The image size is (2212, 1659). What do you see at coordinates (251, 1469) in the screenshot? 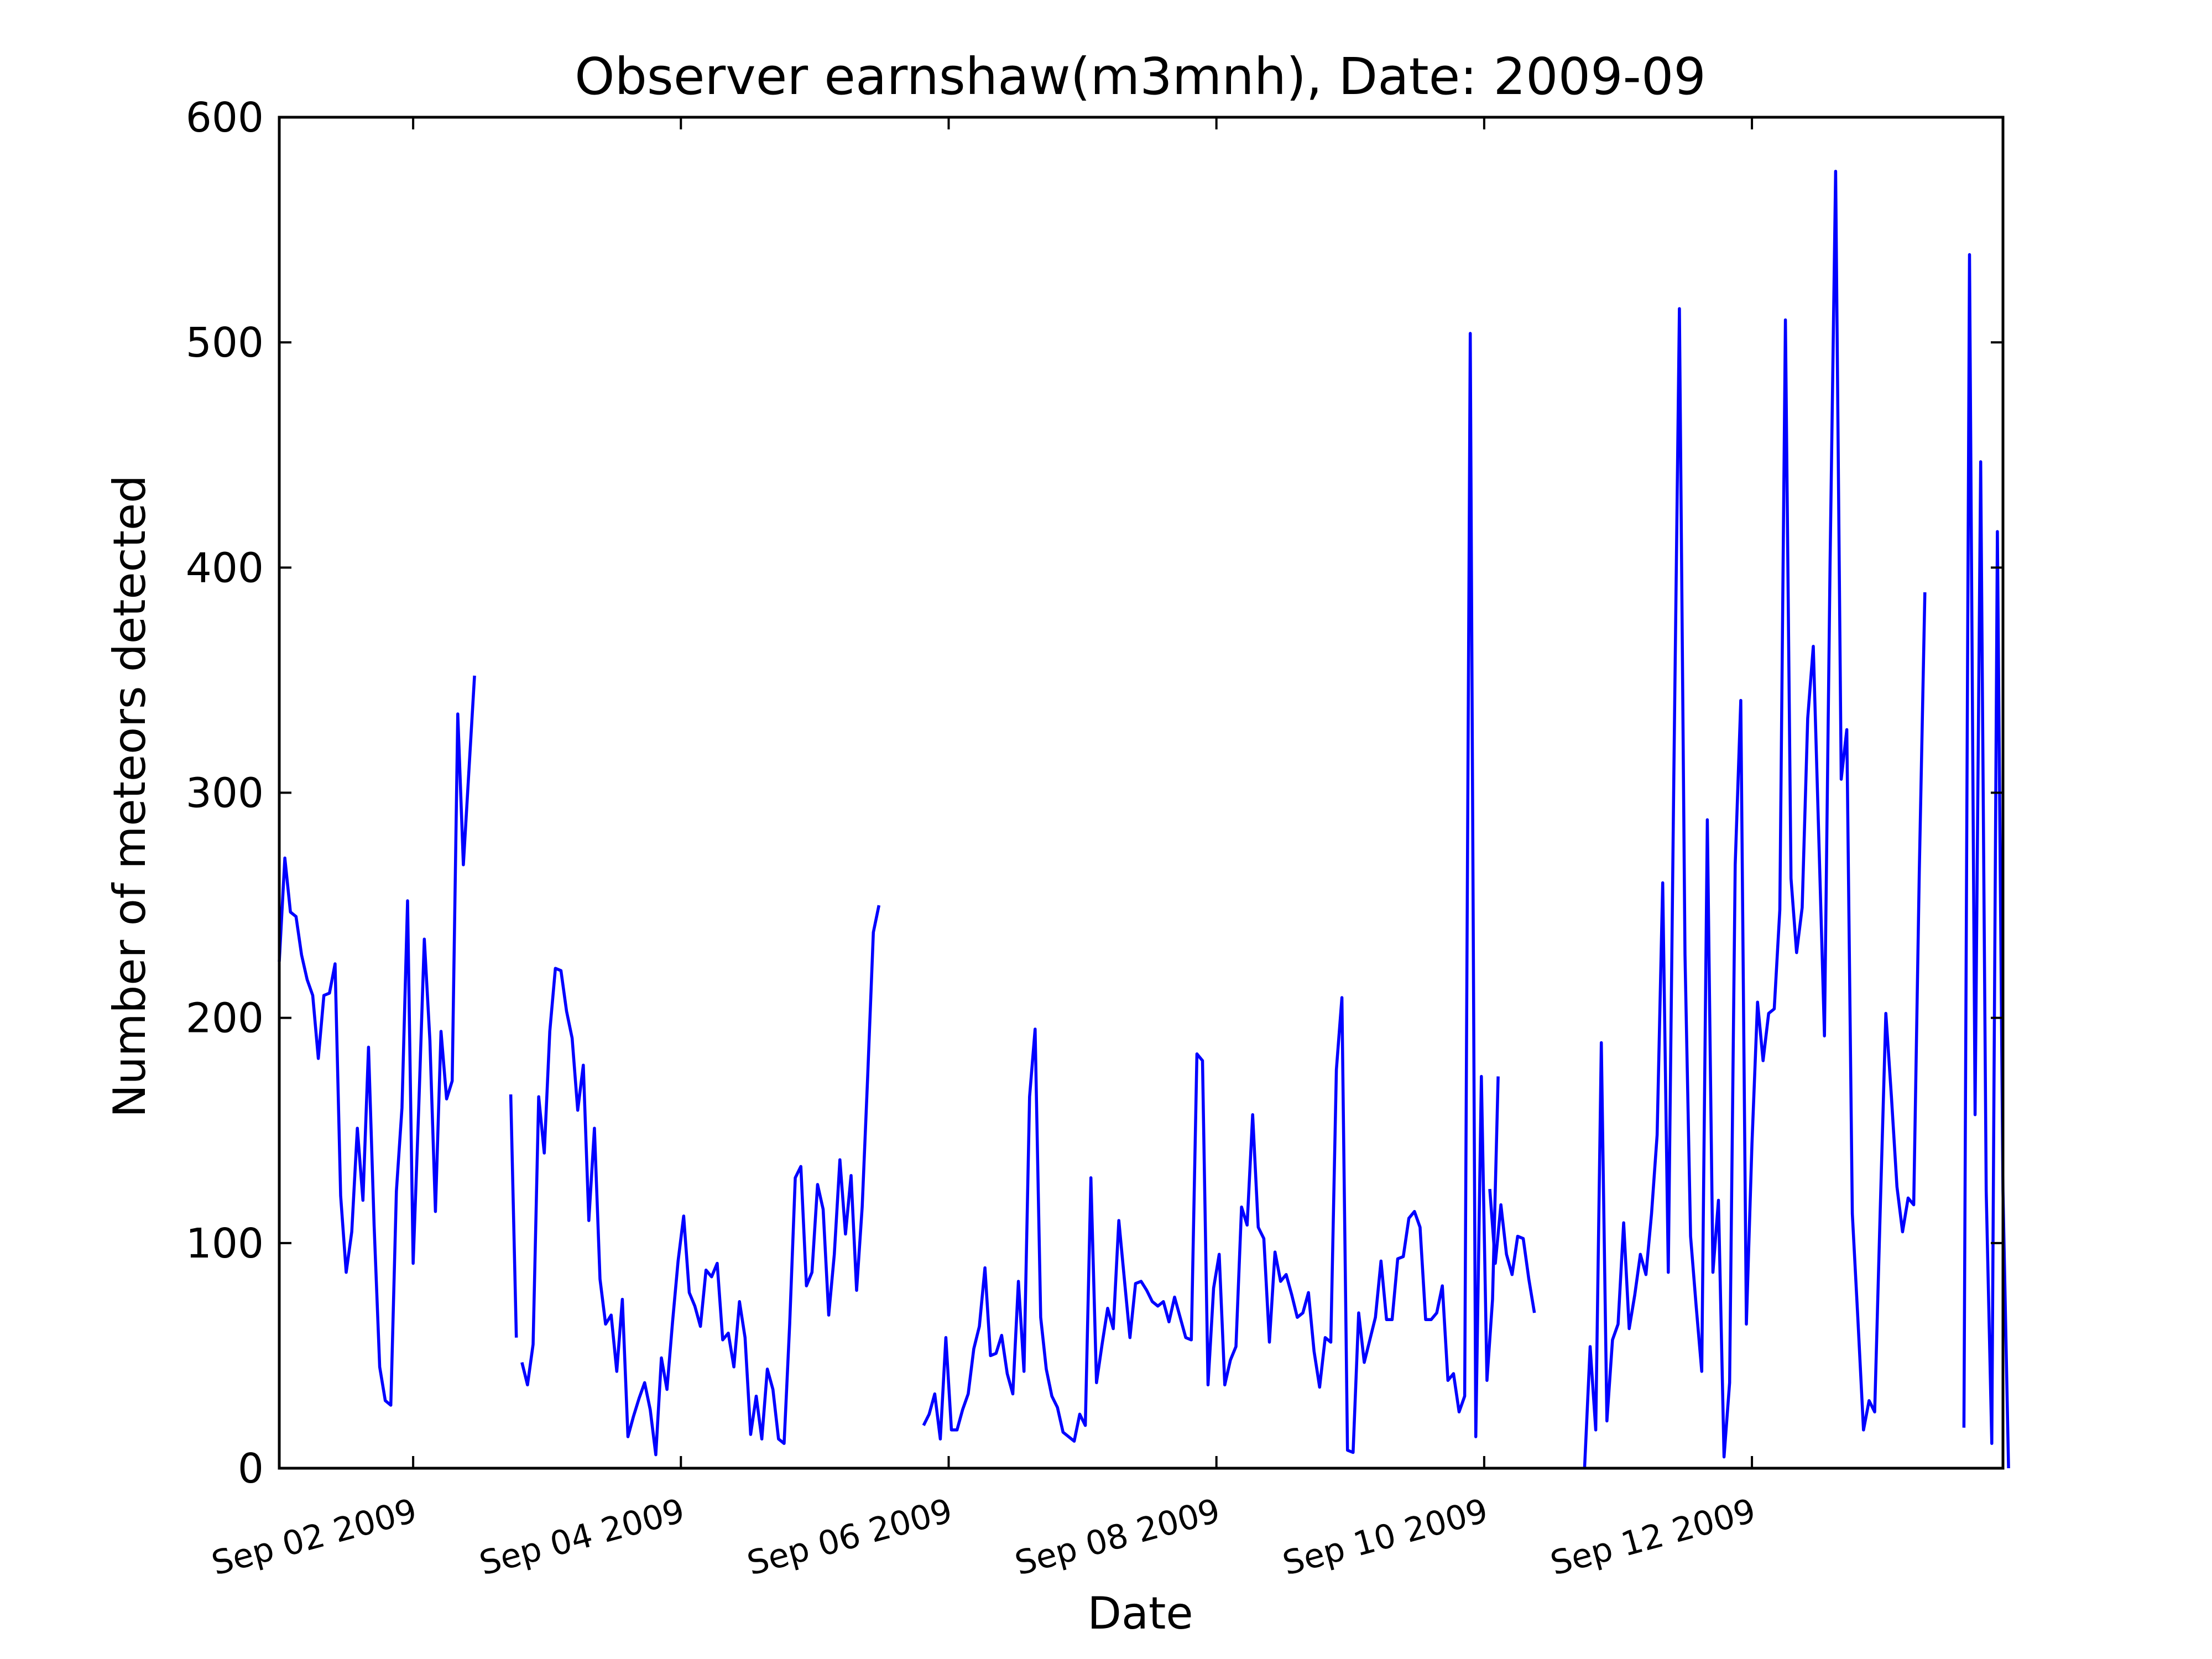
I see `y-tick-label: 0` at bounding box center [251, 1469].